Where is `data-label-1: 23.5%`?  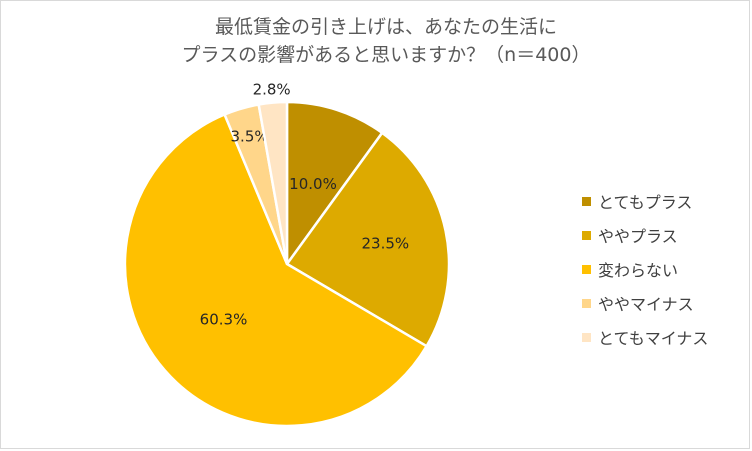 data-label-1: 23.5% is located at coordinates (385, 243).